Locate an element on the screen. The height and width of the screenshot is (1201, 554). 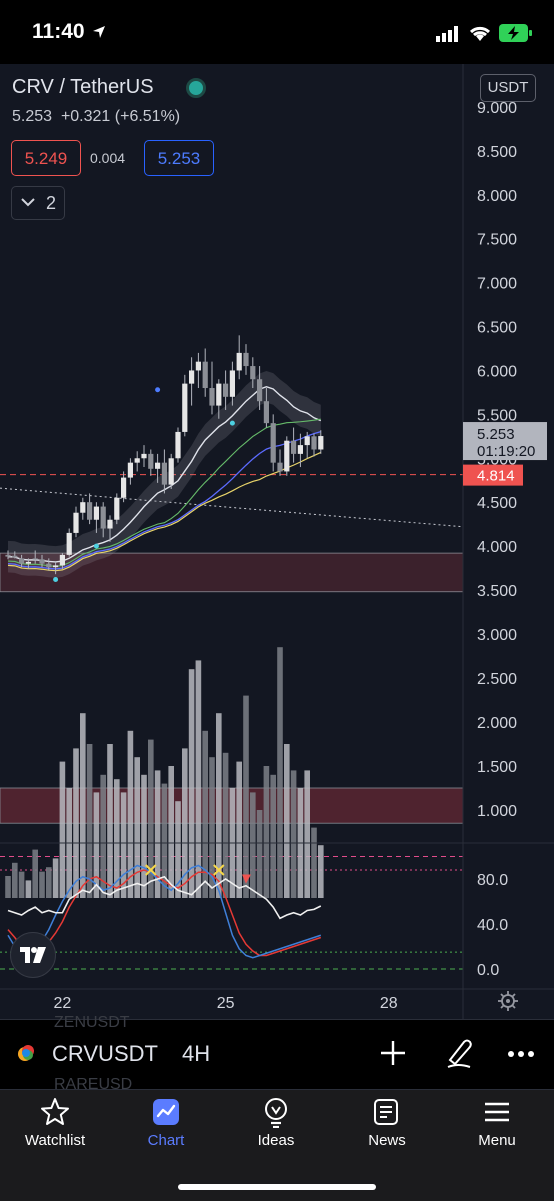
volume-tick-label: 1.500 is located at coordinates (497, 767).